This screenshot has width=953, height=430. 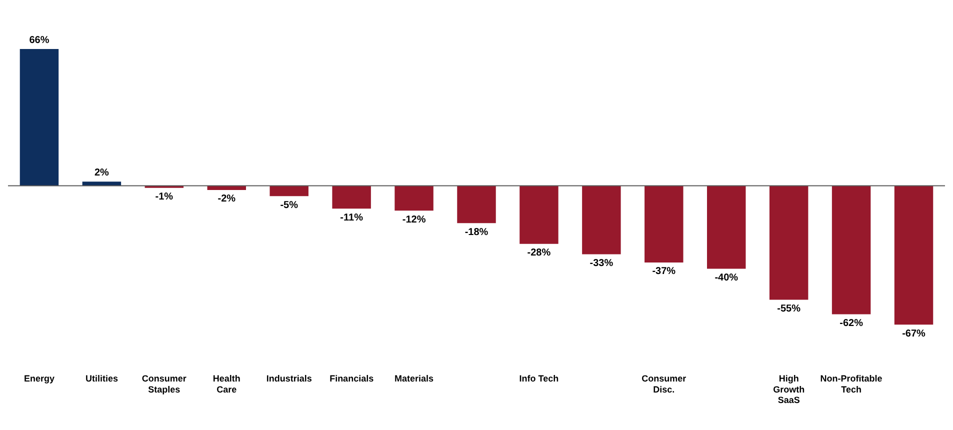 What do you see at coordinates (851, 383) in the screenshot?
I see `x-tick-label: Non-Profitable Tech` at bounding box center [851, 383].